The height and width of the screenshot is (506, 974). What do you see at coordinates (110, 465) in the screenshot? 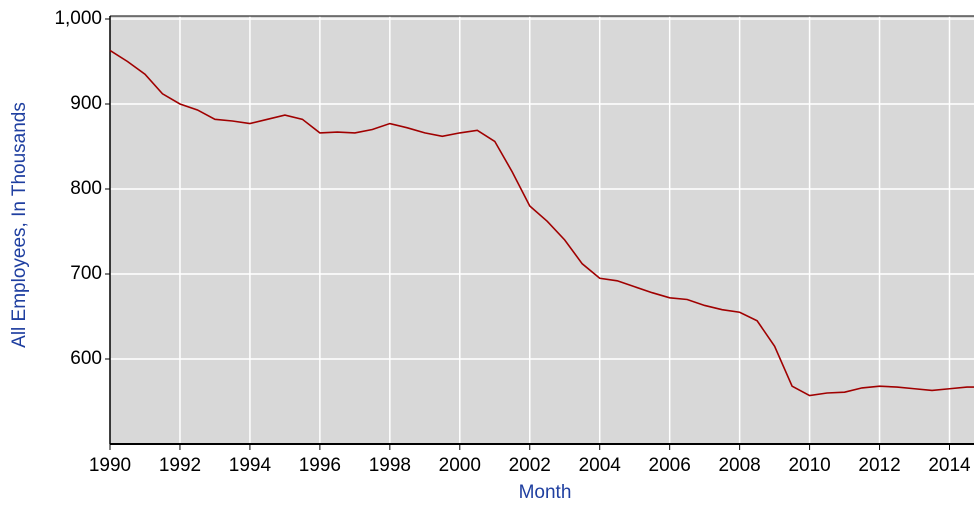
I see `x-tick-label: 1990` at bounding box center [110, 465].